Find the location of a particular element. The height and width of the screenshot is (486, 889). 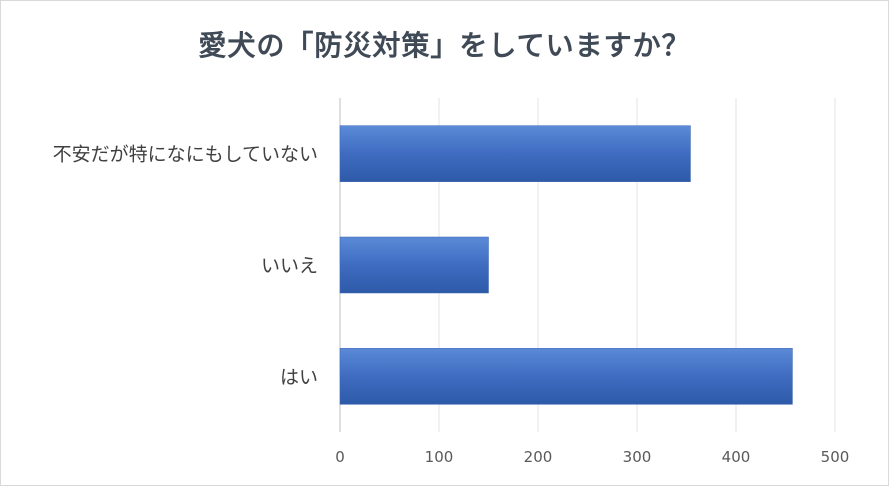

x-tick-label: 200 is located at coordinates (538, 457).